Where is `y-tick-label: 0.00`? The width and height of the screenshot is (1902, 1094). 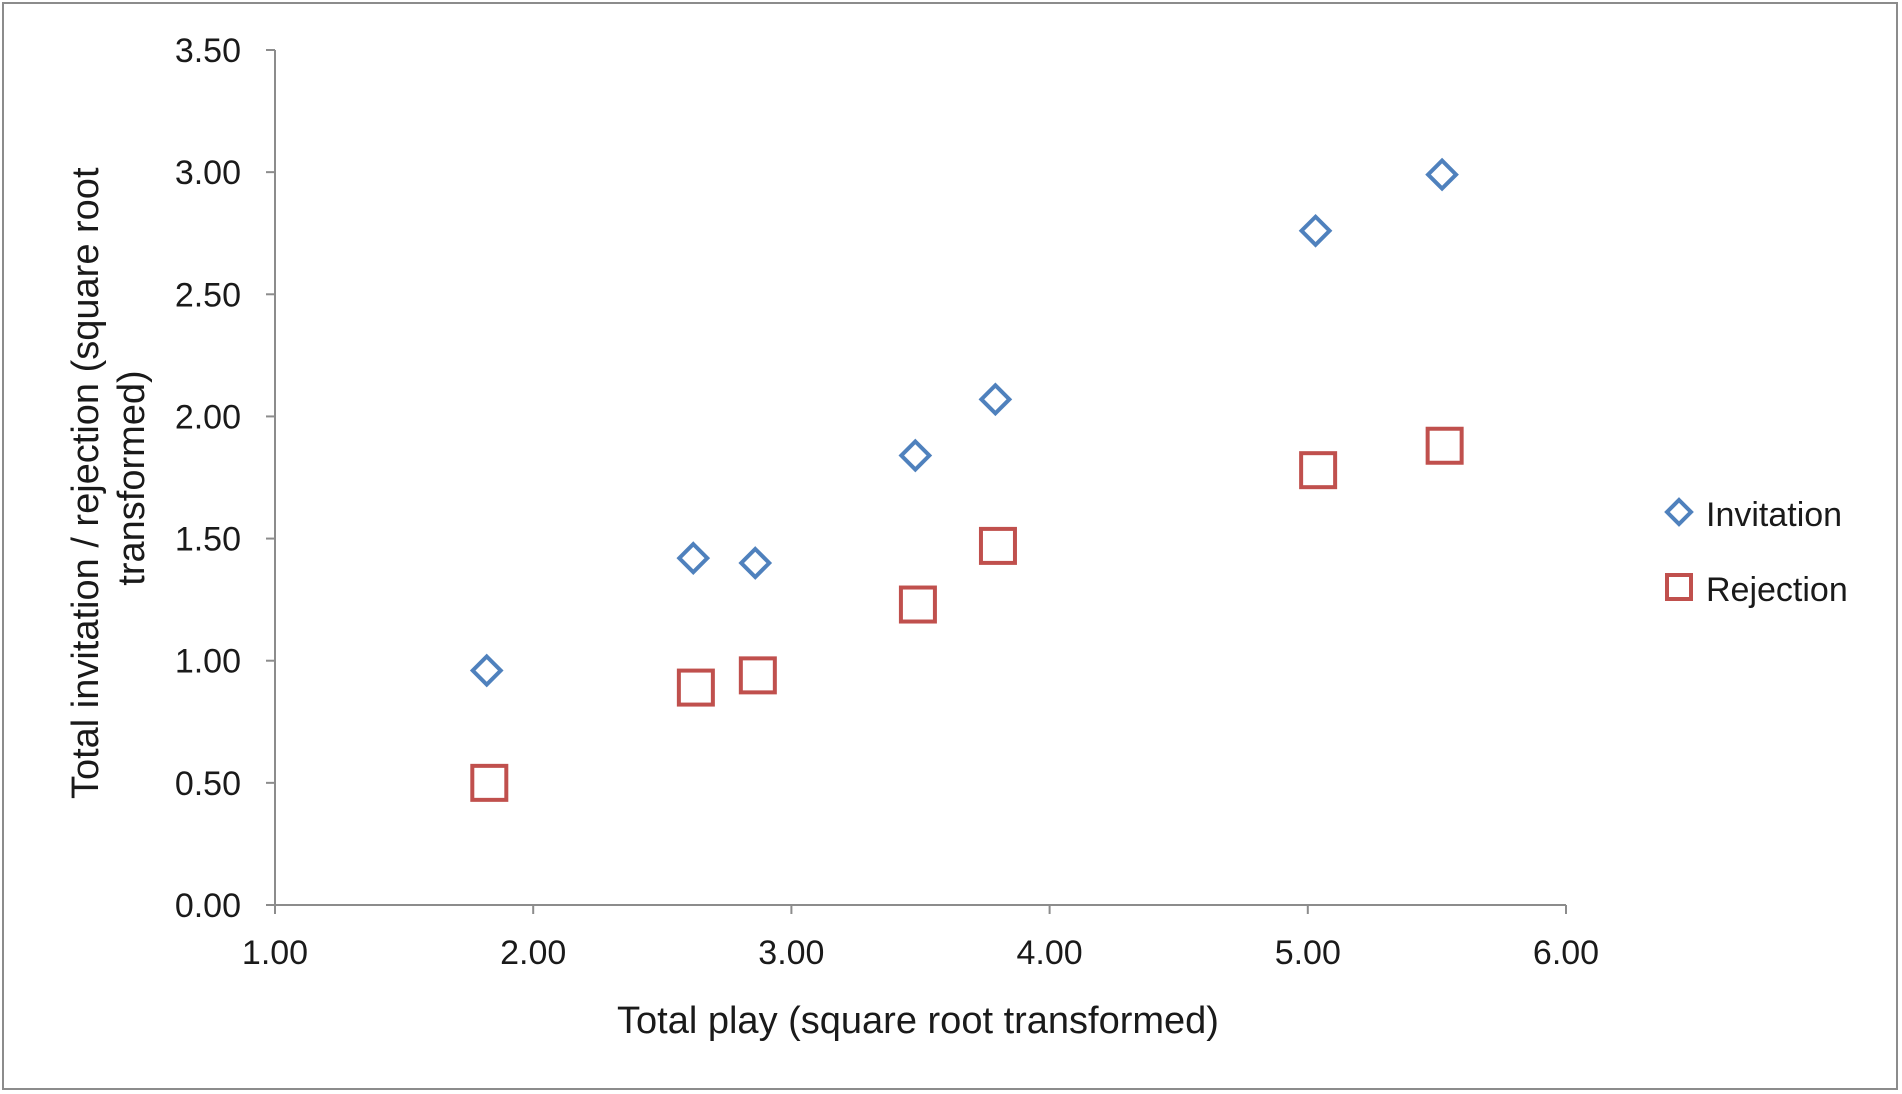 y-tick-label: 0.00 is located at coordinates (208, 906).